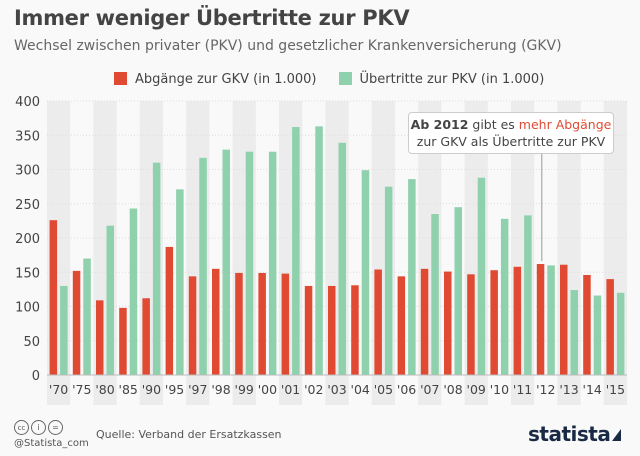 The image size is (640, 456). What do you see at coordinates (27, 239) in the screenshot?
I see `y-tick-label: 200` at bounding box center [27, 239].